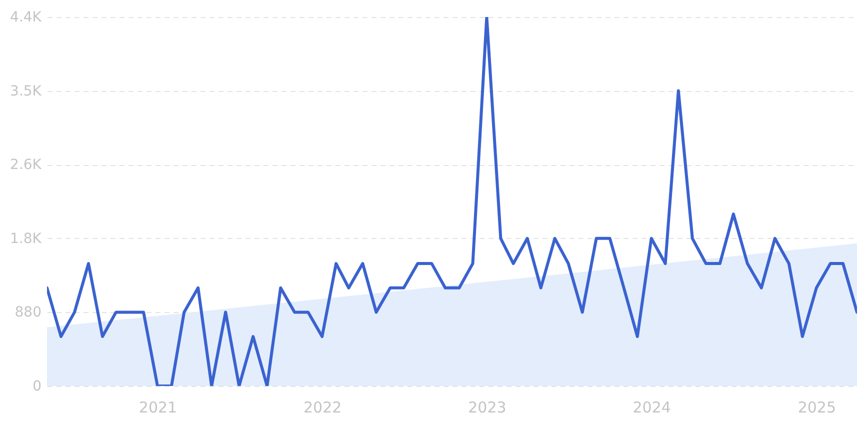 The image size is (868, 433). What do you see at coordinates (487, 407) in the screenshot?
I see `x-tick-label: 2023` at bounding box center [487, 407].